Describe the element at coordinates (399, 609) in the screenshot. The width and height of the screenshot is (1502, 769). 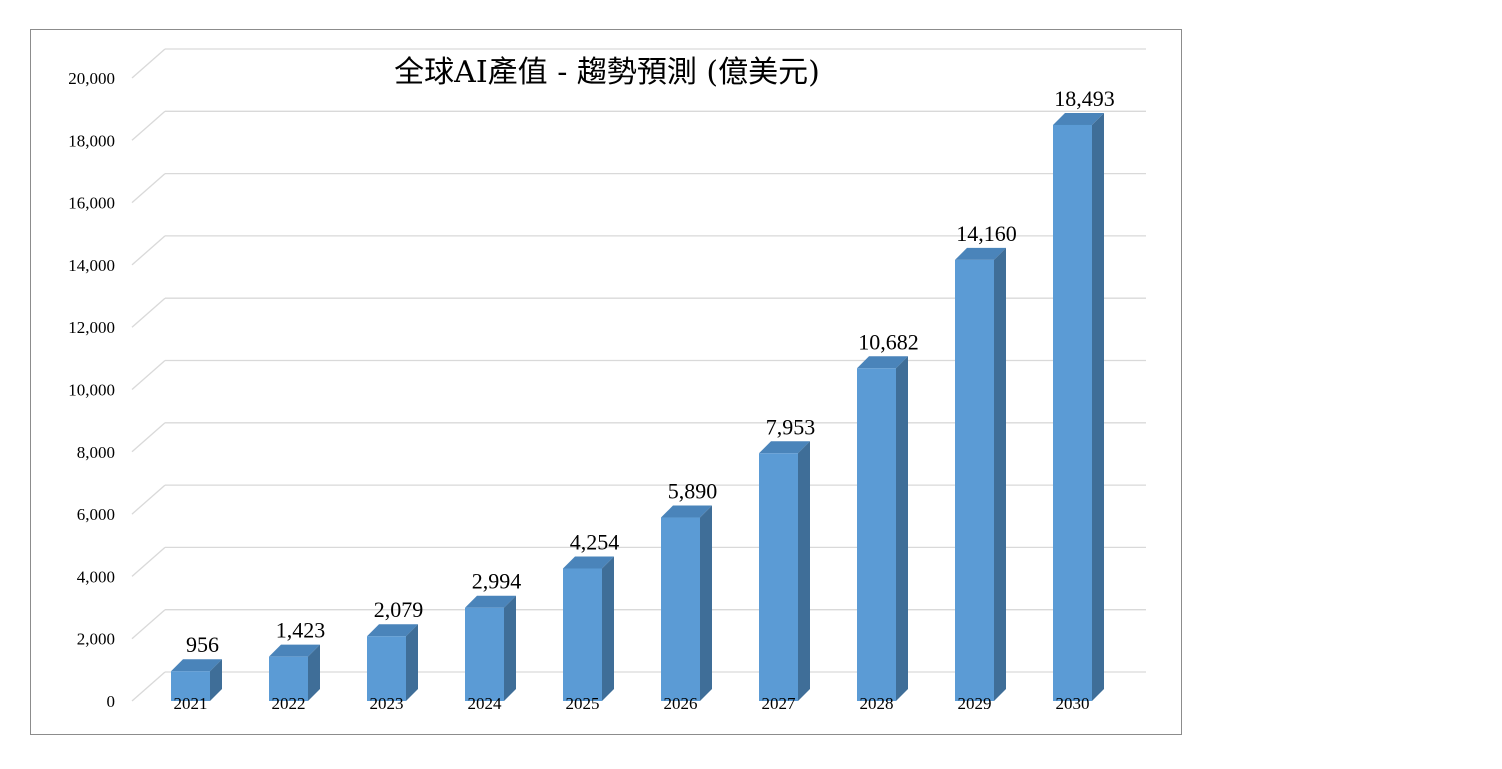
I see `data-label: 2,079` at that location.